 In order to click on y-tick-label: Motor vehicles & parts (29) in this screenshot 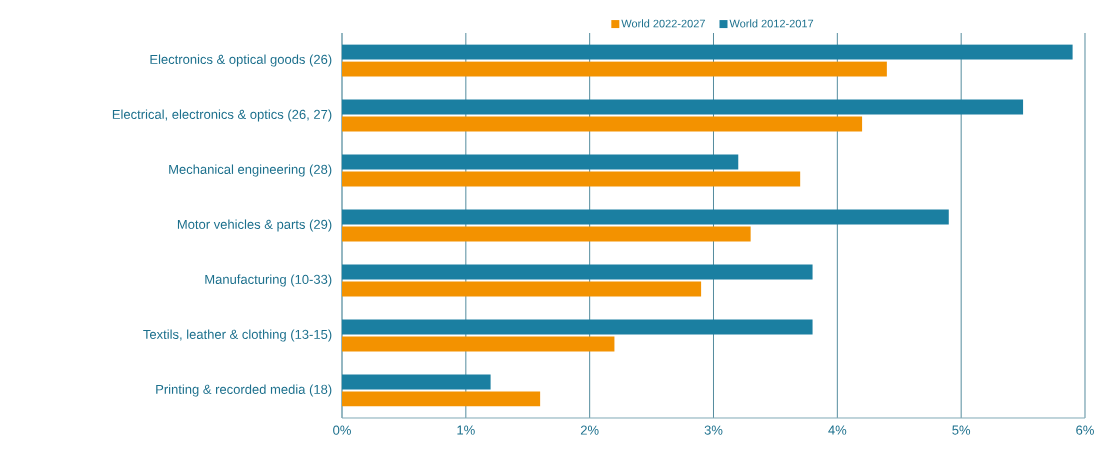, I will do `click(254, 225)`.